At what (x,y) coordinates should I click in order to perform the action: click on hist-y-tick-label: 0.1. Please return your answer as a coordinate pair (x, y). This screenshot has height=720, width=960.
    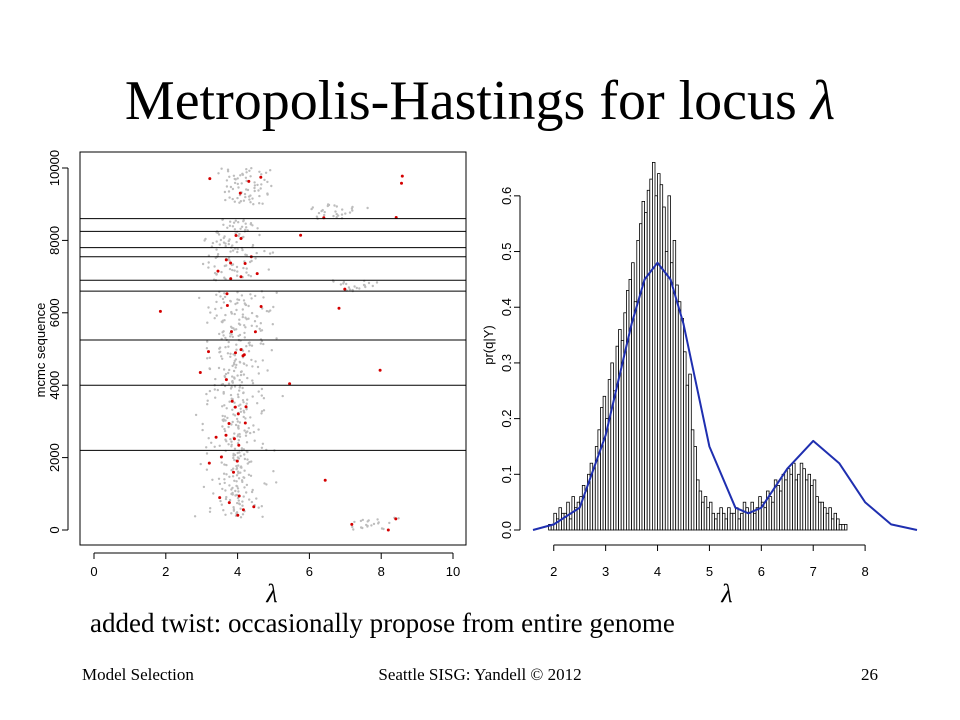
    Looking at the image, I should click on (506, 474).